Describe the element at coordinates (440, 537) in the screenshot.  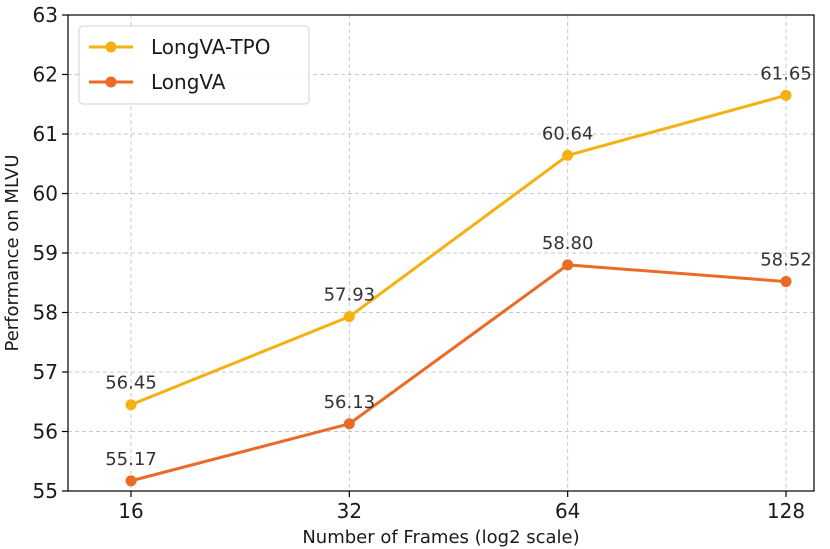
I see `x-axis-title: Number of Frames (log2 scale)` at that location.